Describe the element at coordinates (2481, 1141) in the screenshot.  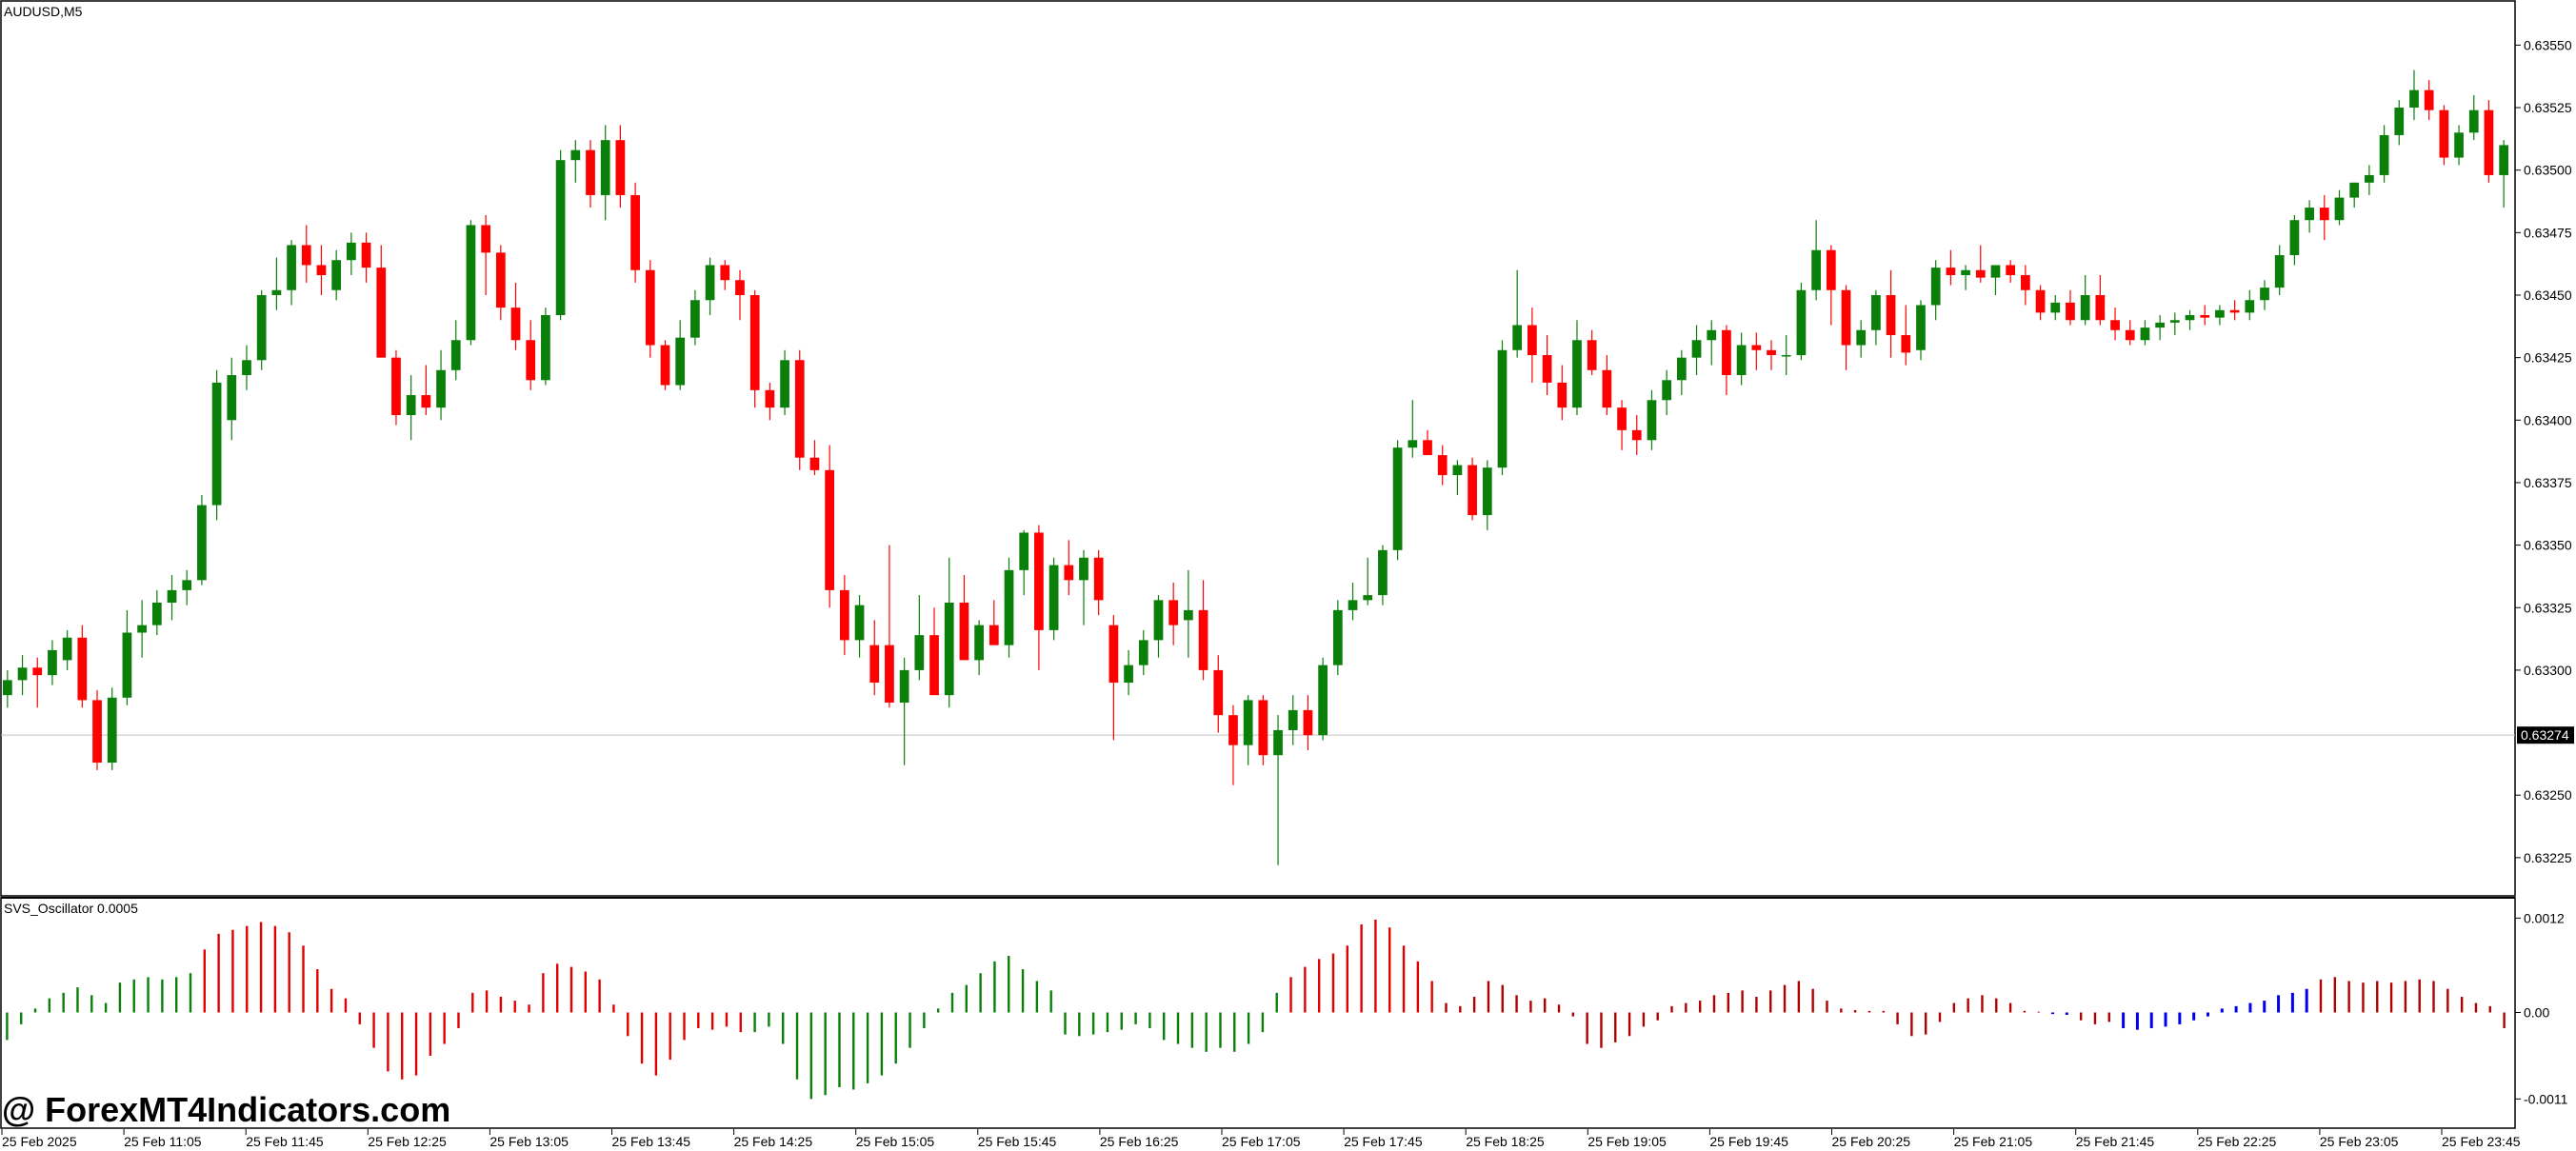
I see `time-tick-label: 25 Feb 23:45` at that location.